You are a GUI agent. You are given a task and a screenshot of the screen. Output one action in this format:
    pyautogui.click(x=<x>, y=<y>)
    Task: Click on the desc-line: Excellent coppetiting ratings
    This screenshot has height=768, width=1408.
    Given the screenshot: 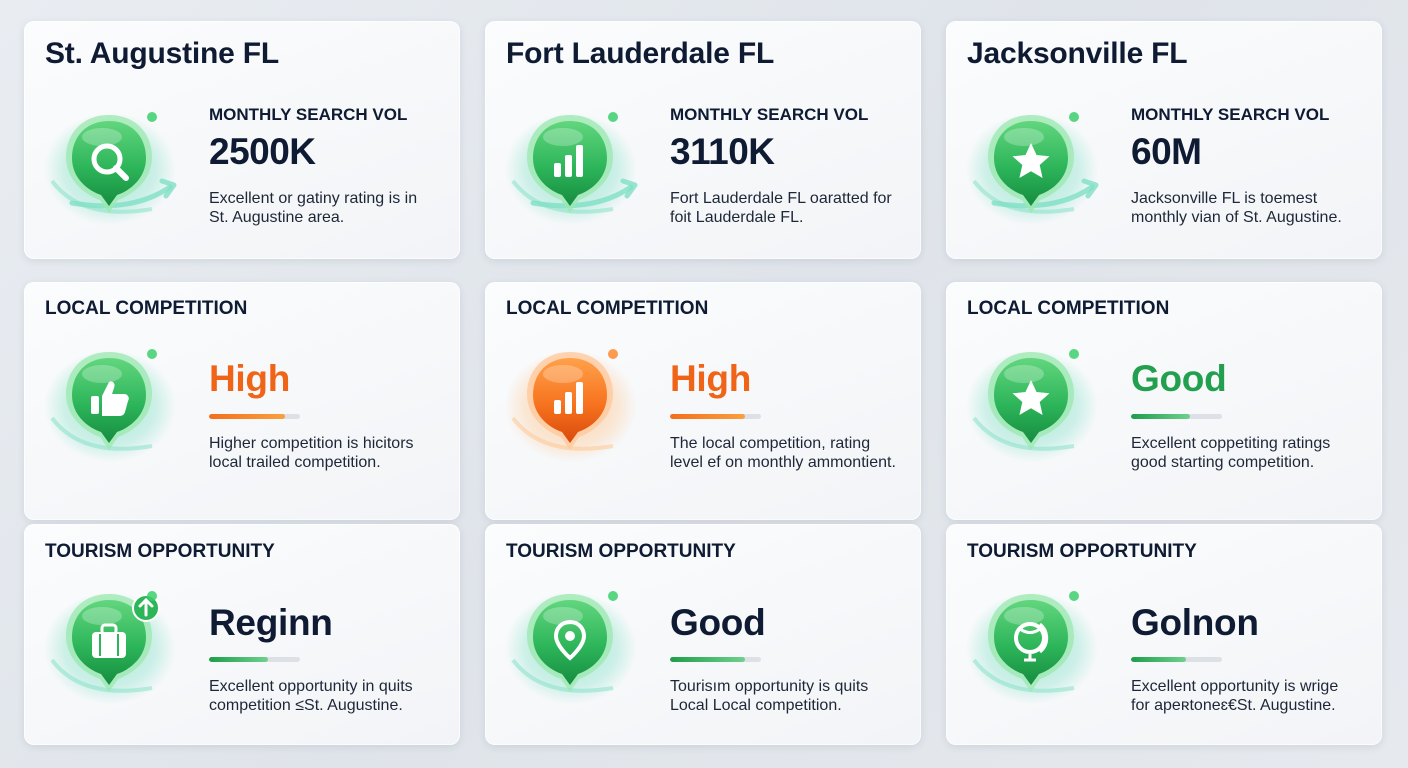 What is the action you would take?
    pyautogui.click(x=1231, y=443)
    